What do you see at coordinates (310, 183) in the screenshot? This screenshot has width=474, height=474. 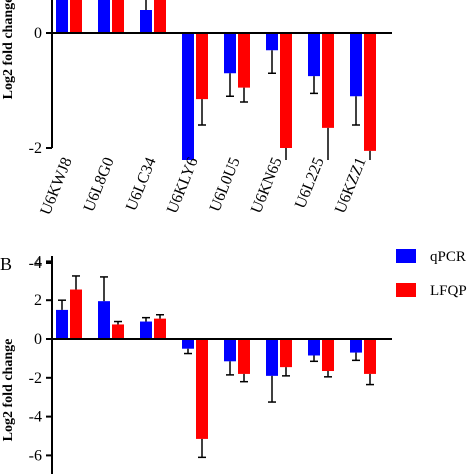 I see `panel-a-x-tick-label: U6L225` at bounding box center [310, 183].